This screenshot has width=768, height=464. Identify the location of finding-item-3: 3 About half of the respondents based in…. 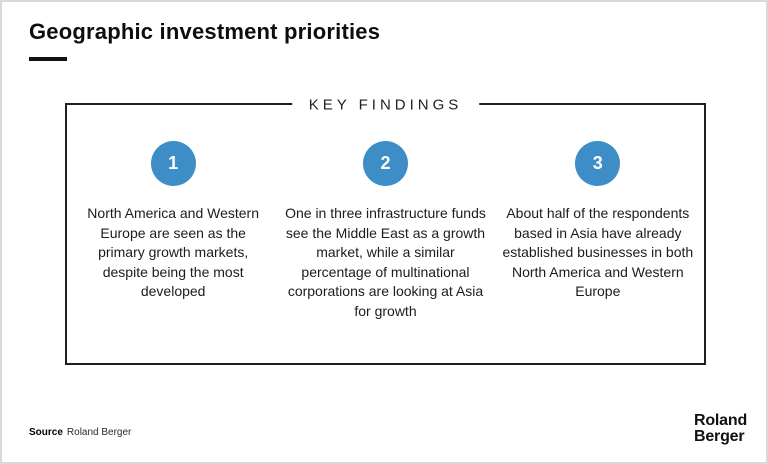
(598, 231).